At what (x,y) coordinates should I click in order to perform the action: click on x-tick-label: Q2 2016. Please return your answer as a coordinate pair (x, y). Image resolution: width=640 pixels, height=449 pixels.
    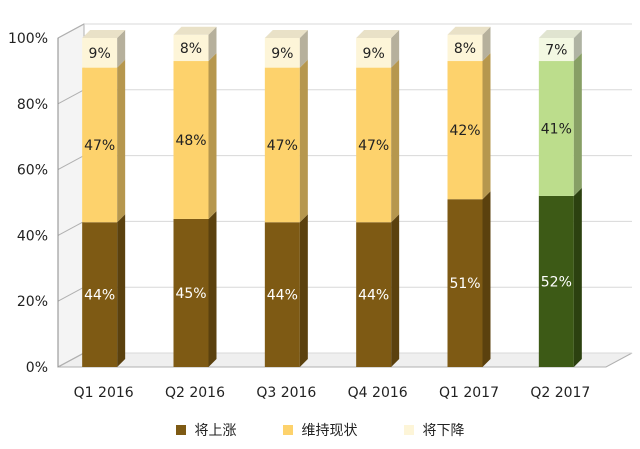
    Looking at the image, I should click on (195, 393).